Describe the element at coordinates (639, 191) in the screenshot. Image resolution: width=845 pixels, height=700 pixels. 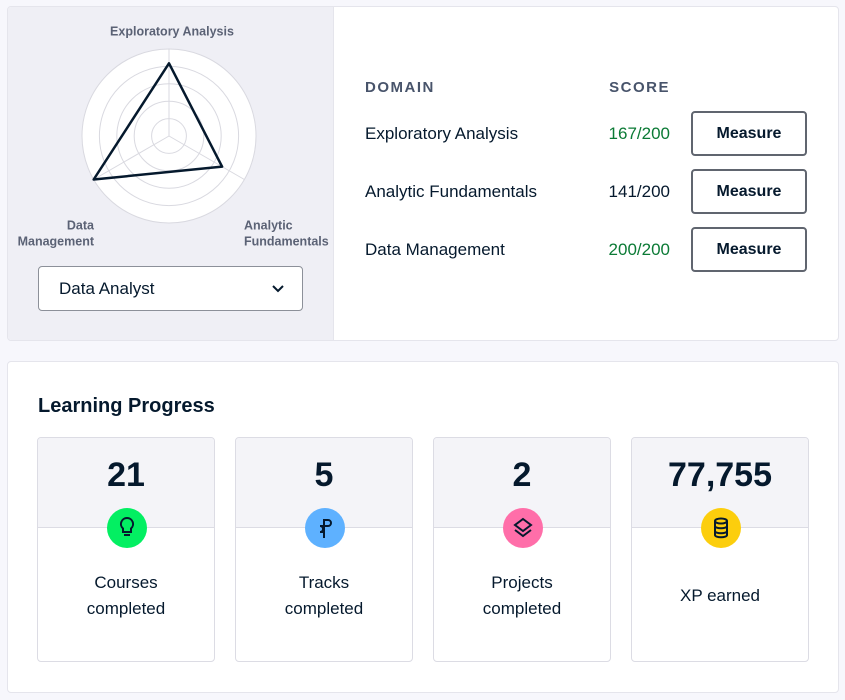
I see `domain-score: 141/200` at that location.